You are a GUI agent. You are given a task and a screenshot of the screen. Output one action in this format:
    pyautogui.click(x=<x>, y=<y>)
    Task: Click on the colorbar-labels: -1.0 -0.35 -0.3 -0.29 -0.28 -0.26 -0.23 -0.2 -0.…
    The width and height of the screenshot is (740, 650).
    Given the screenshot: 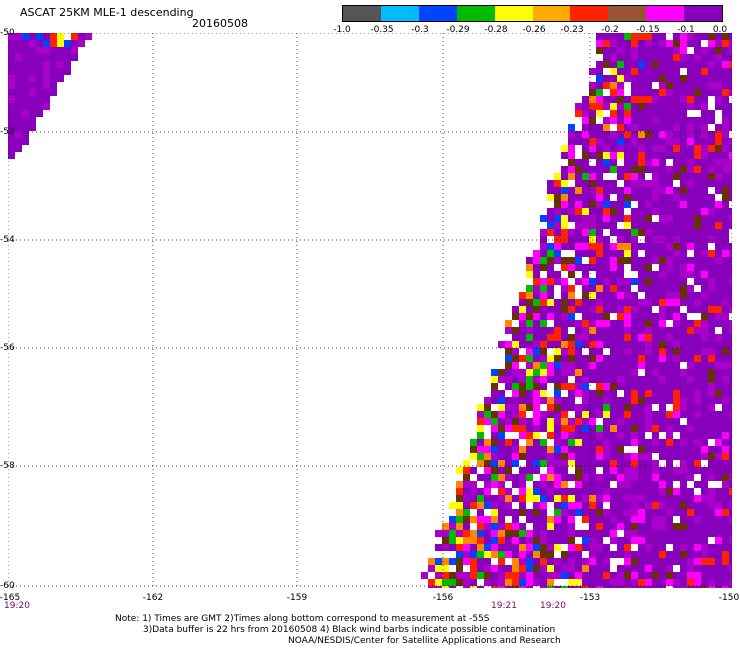 What is the action you would take?
    pyautogui.click(x=535, y=31)
    